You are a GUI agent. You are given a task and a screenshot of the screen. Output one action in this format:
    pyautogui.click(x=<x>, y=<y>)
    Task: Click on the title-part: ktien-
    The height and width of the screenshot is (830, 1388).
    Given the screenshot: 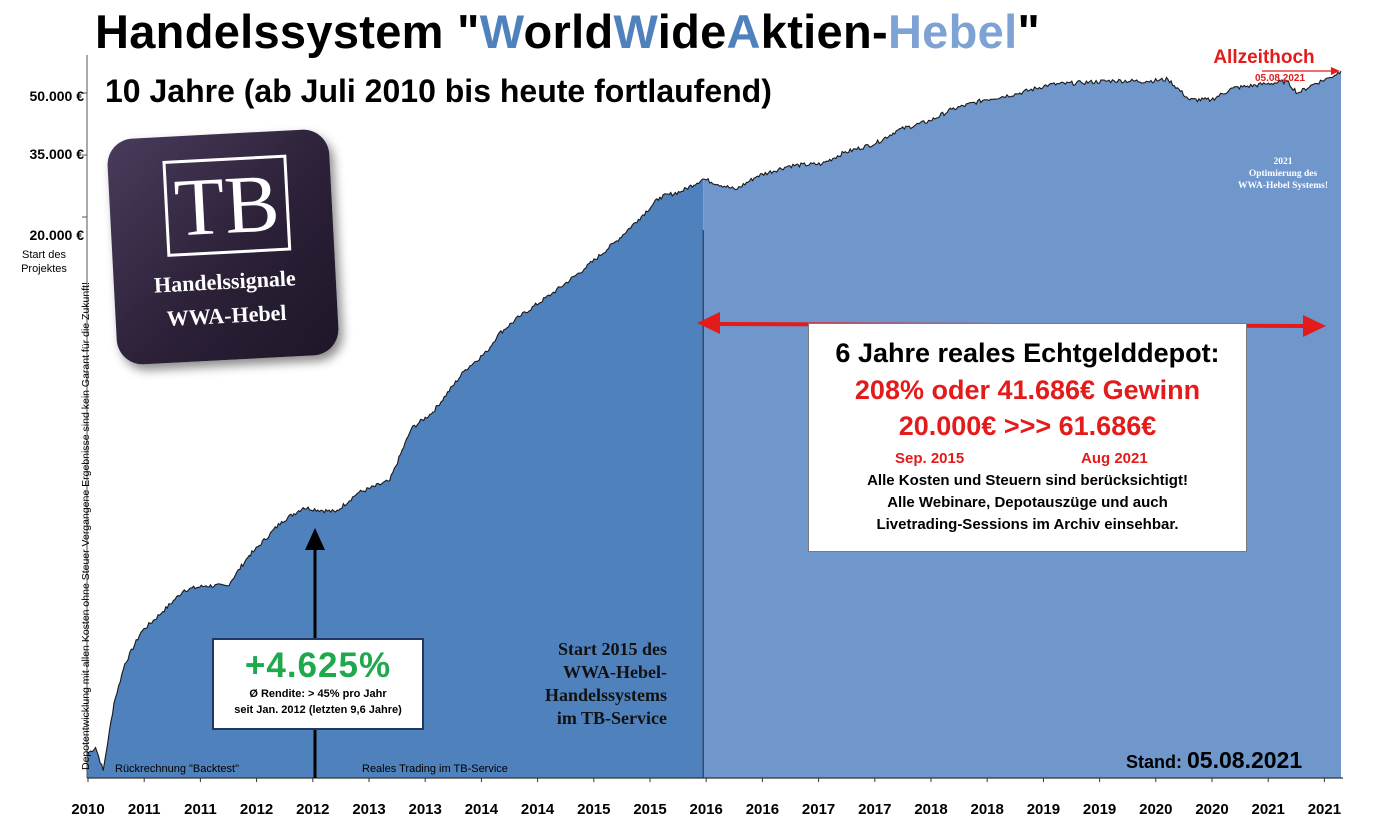 What is the action you would take?
    pyautogui.click(x=824, y=31)
    